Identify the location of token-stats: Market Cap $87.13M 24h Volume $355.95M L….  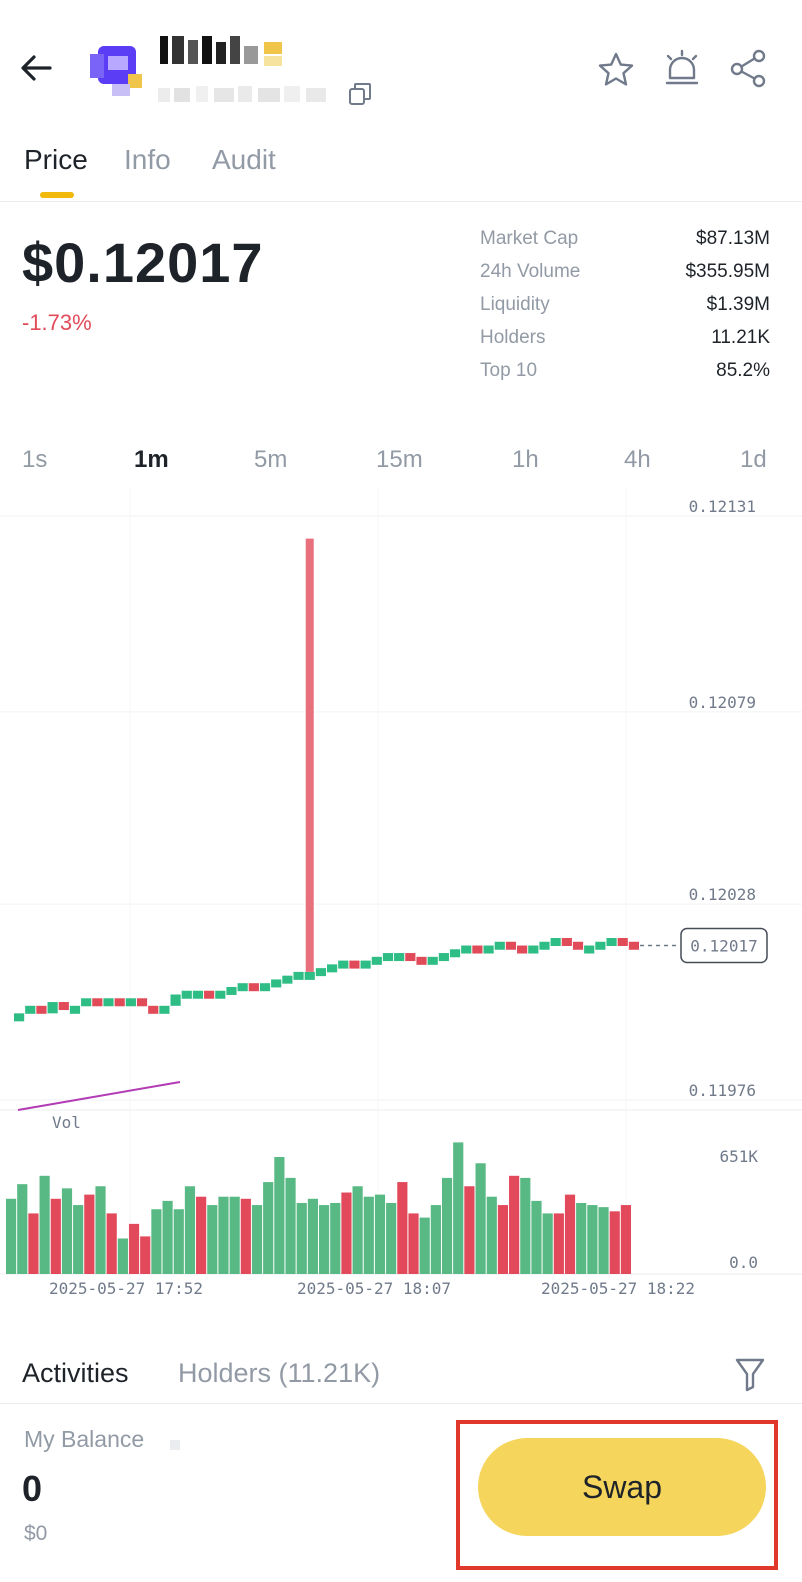
(625, 310).